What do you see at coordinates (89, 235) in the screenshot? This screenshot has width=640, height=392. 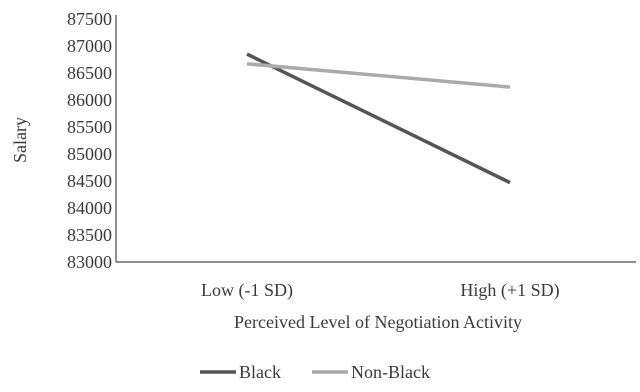 I see `y-tick-label: 83500` at bounding box center [89, 235].